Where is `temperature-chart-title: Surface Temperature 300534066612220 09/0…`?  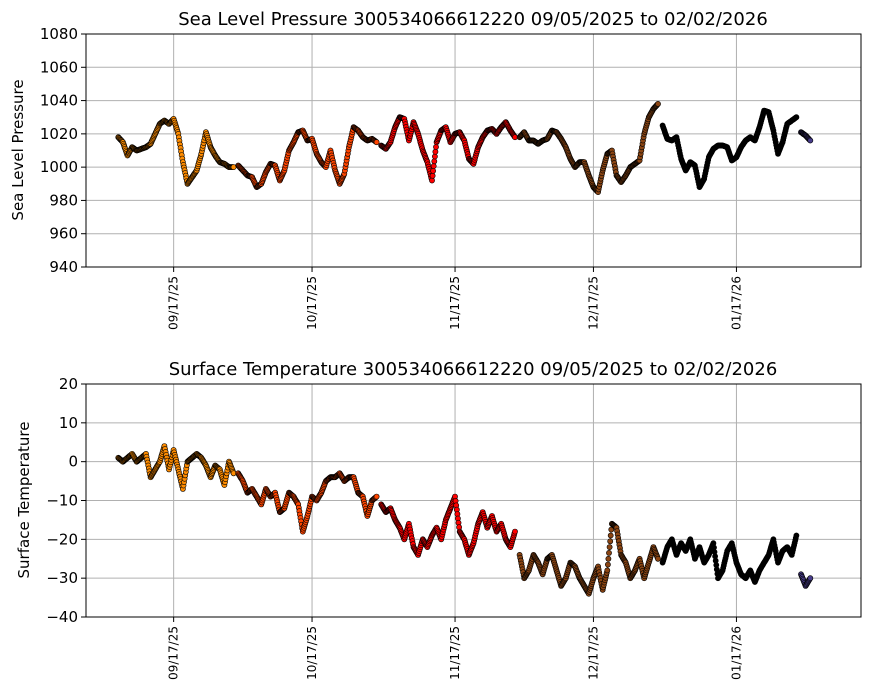 temperature-chart-title: Surface Temperature 300534066612220 09/0… is located at coordinates (473, 369).